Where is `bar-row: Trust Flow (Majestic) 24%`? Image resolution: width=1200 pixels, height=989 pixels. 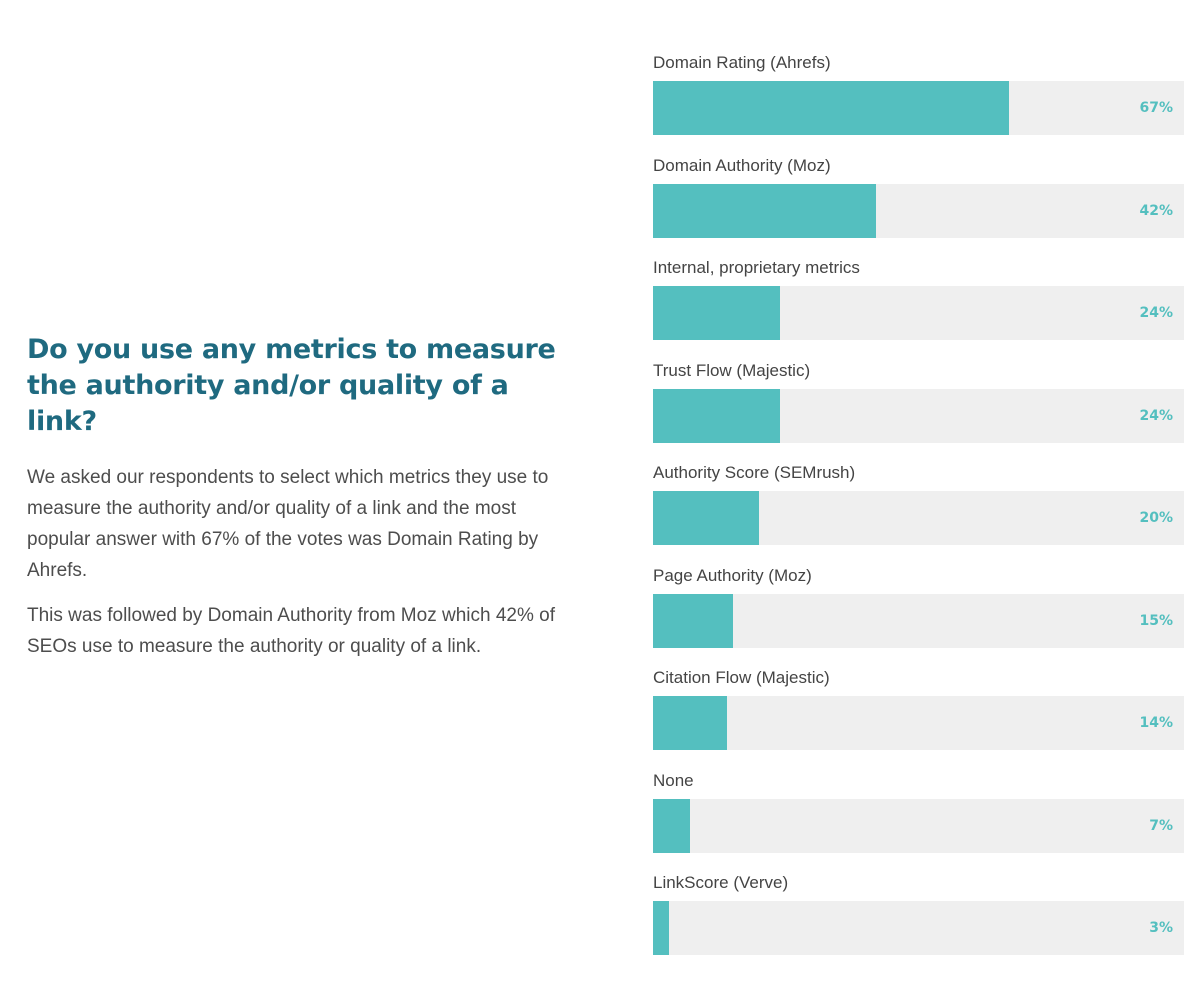
bar-row: Trust Flow (Majestic) 24% is located at coordinates (918, 411).